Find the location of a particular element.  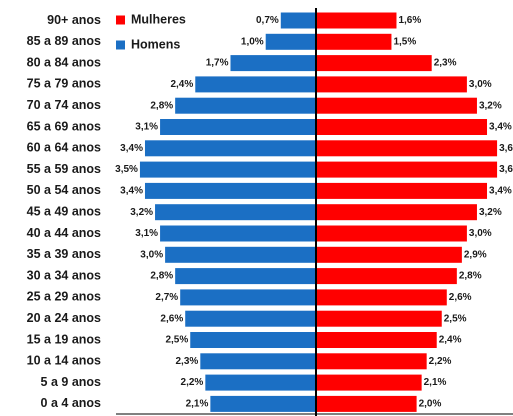

category-label: 75 a 79 anos is located at coordinates (64, 84).